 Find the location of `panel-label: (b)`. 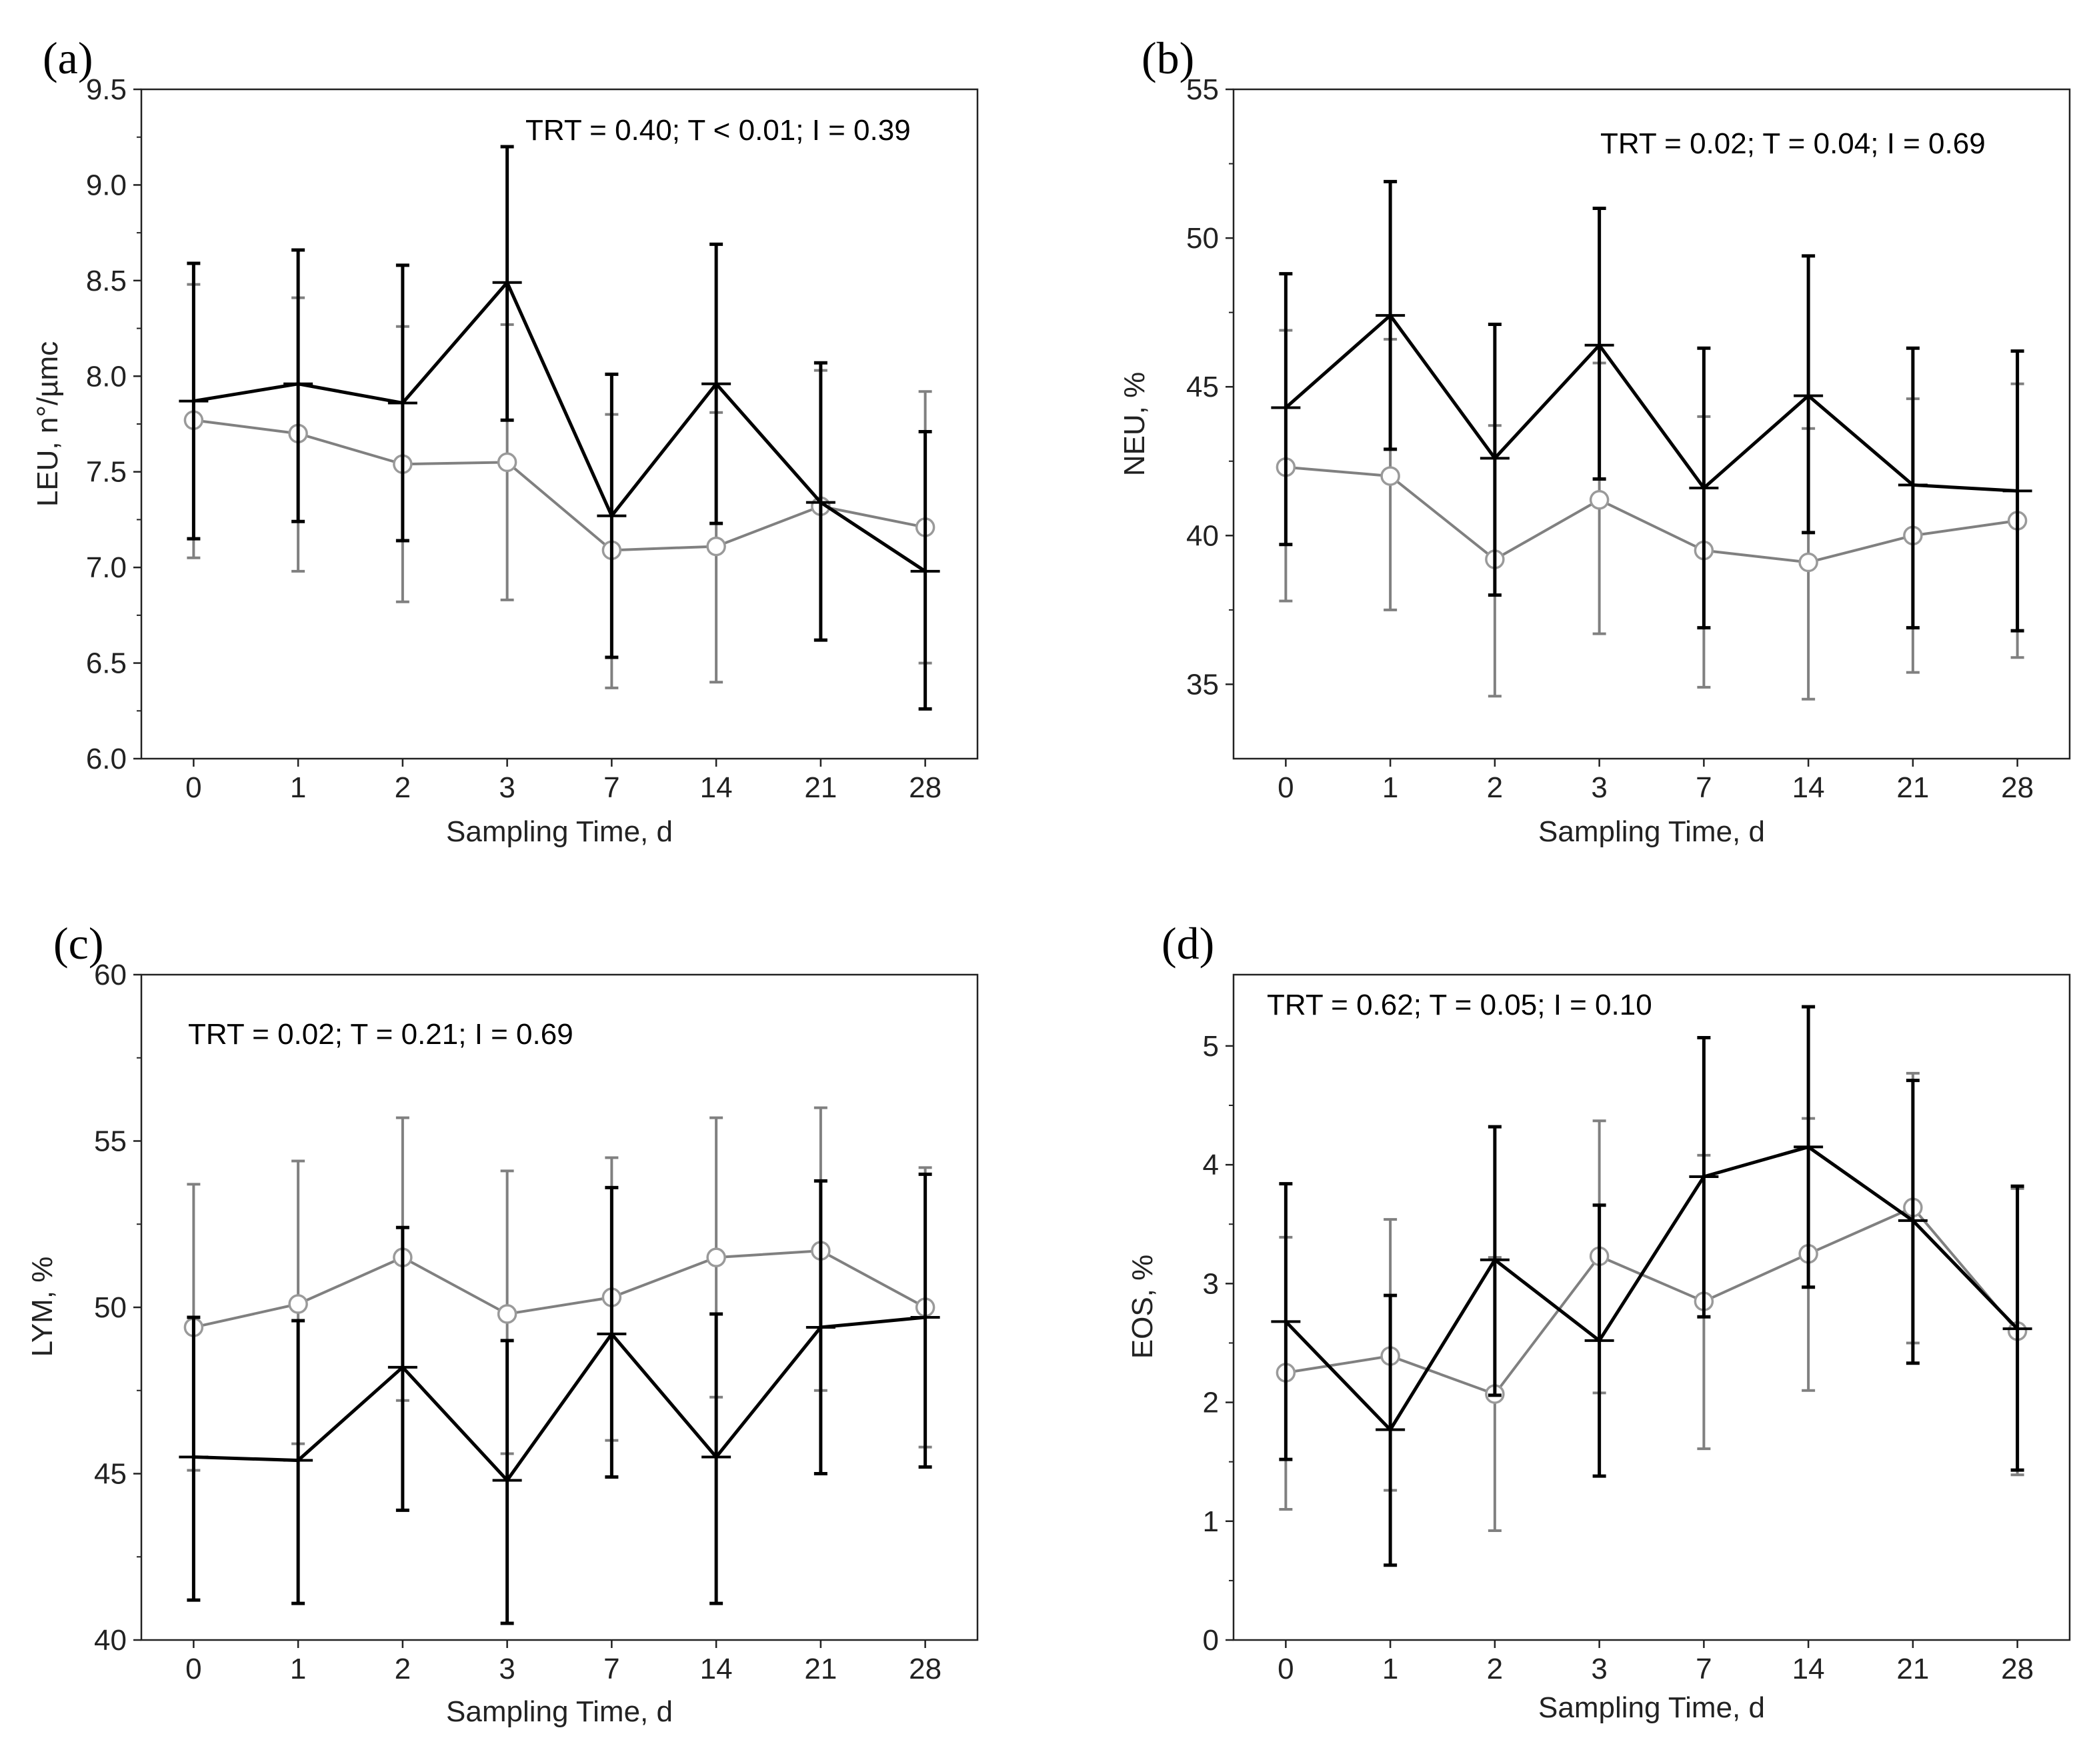

panel-label: (b) is located at coordinates (1168, 58).